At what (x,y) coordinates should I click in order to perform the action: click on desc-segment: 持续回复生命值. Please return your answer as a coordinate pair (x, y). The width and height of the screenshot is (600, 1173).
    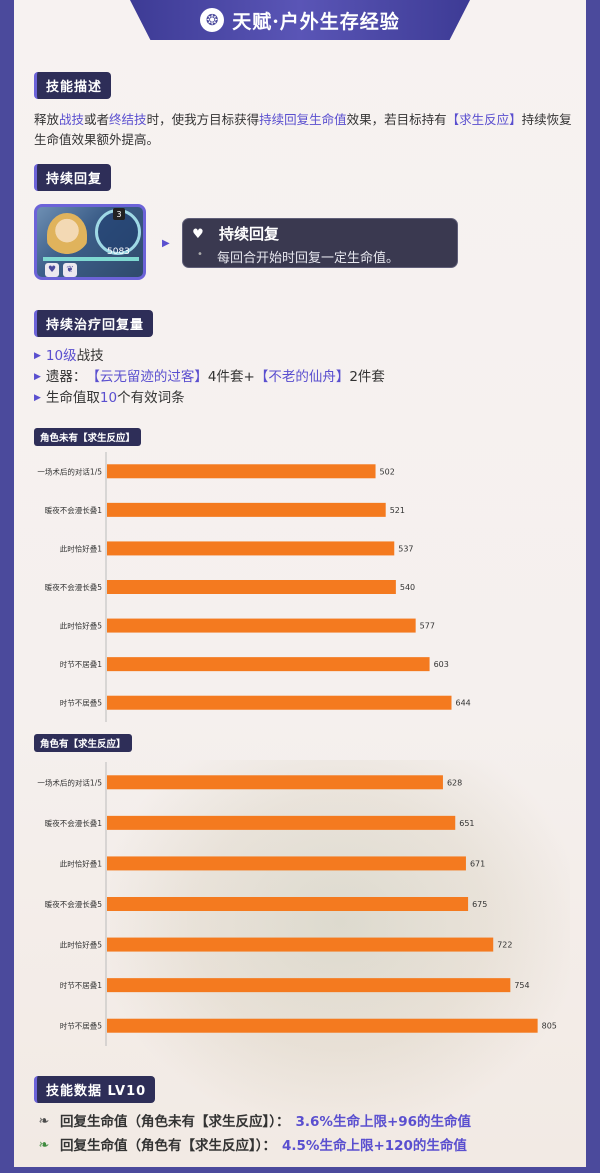
    Looking at the image, I should click on (303, 119).